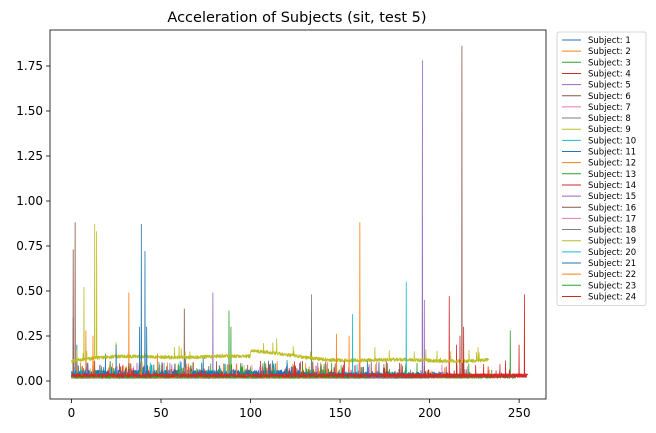 The image size is (656, 433). I want to click on legend-label: Subject: 7, so click(609, 108).